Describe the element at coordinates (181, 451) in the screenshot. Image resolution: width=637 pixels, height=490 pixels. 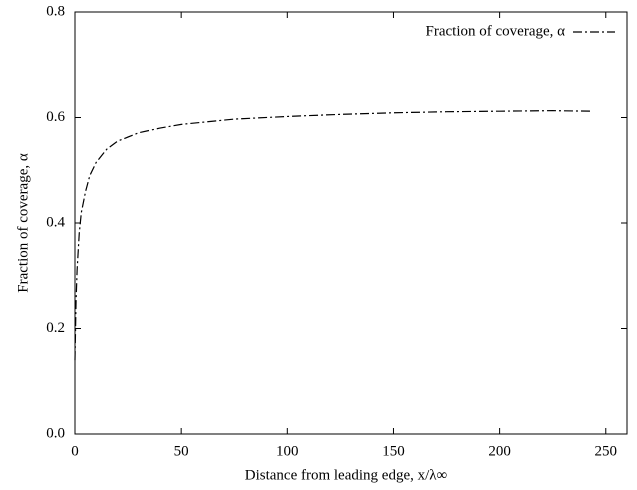
I see `x-tick-label: 50` at that location.